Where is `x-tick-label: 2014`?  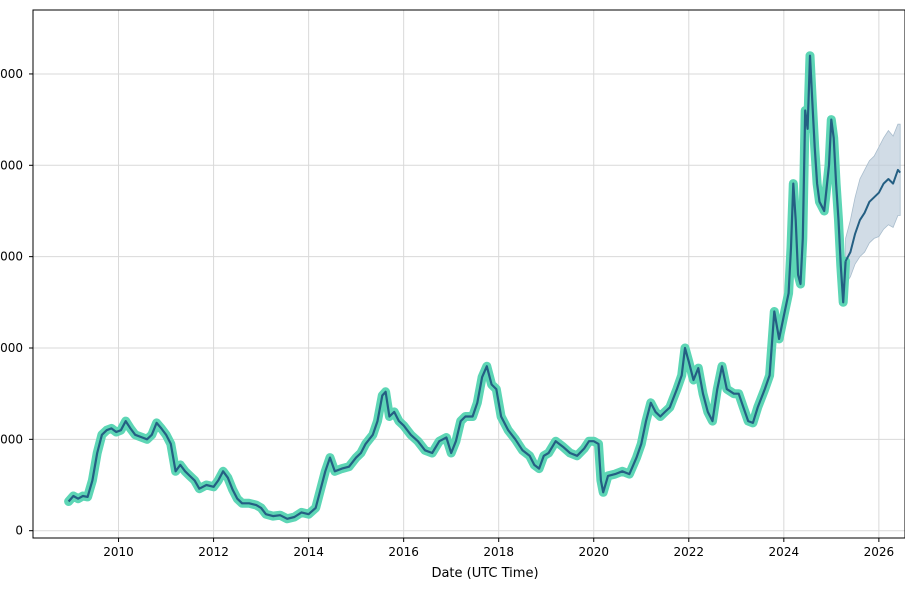 x-tick-label: 2014 is located at coordinates (308, 552).